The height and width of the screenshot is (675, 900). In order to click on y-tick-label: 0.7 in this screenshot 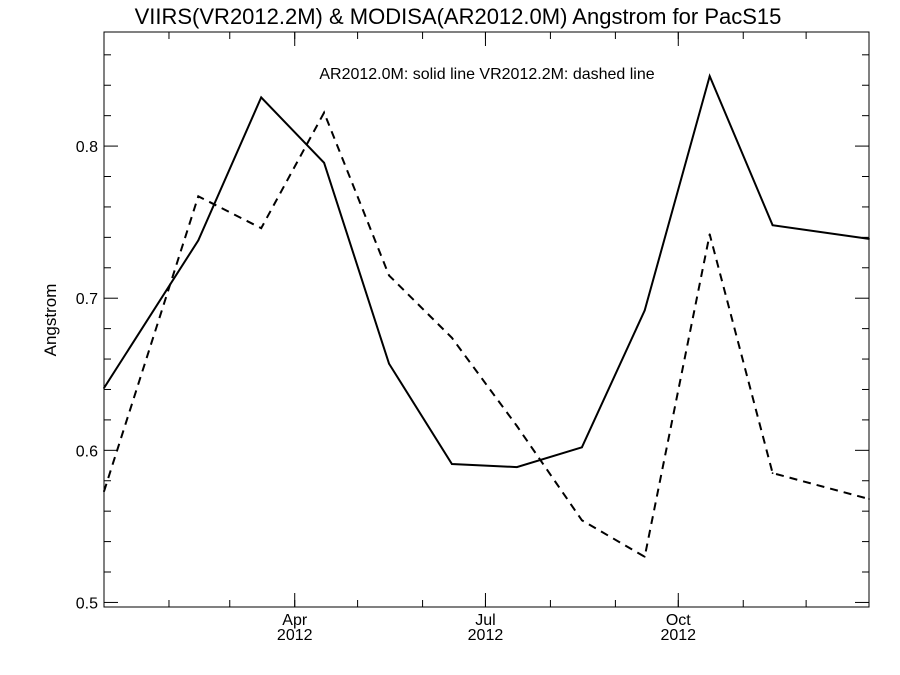, I will do `click(87, 299)`.